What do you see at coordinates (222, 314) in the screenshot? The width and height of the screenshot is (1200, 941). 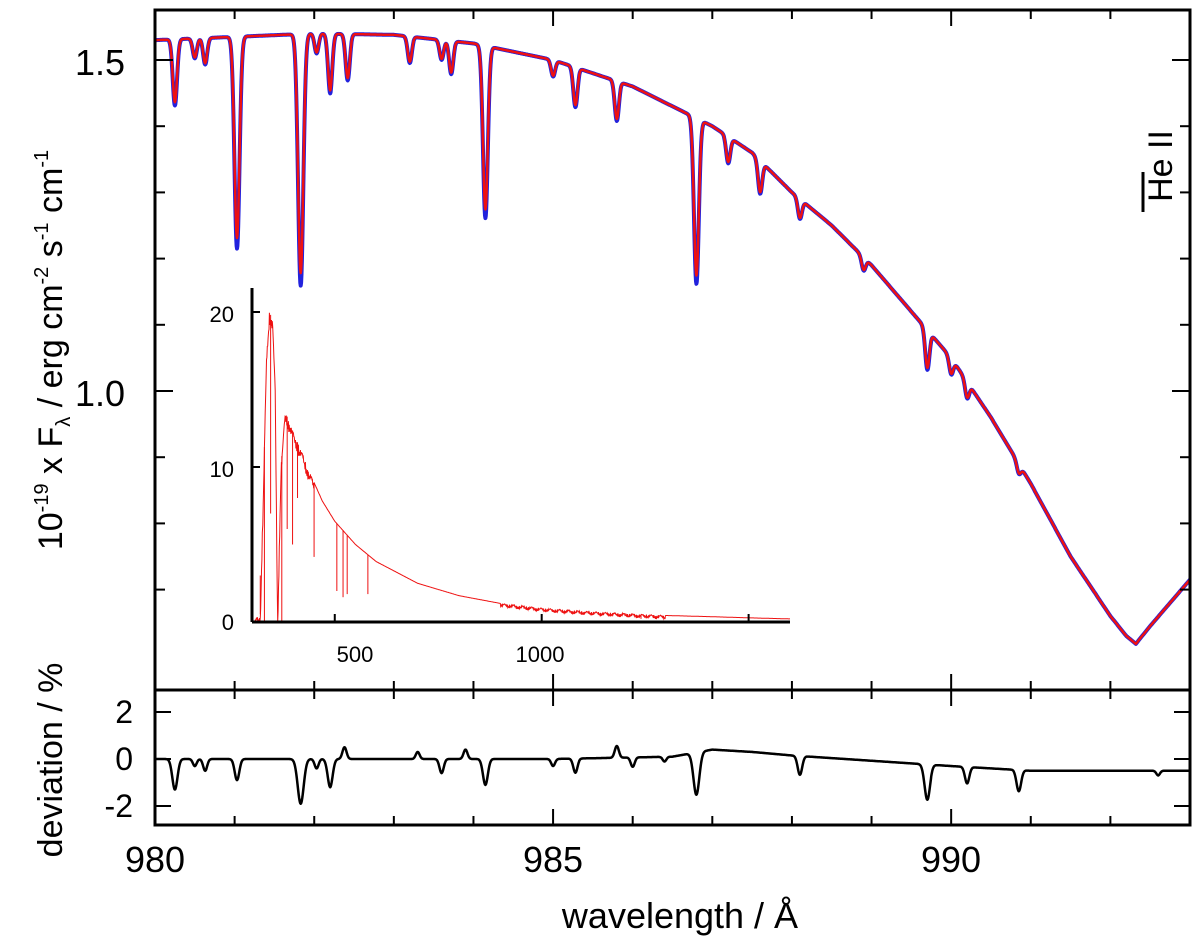 I see `inset-y-tick-label-20: 20` at bounding box center [222, 314].